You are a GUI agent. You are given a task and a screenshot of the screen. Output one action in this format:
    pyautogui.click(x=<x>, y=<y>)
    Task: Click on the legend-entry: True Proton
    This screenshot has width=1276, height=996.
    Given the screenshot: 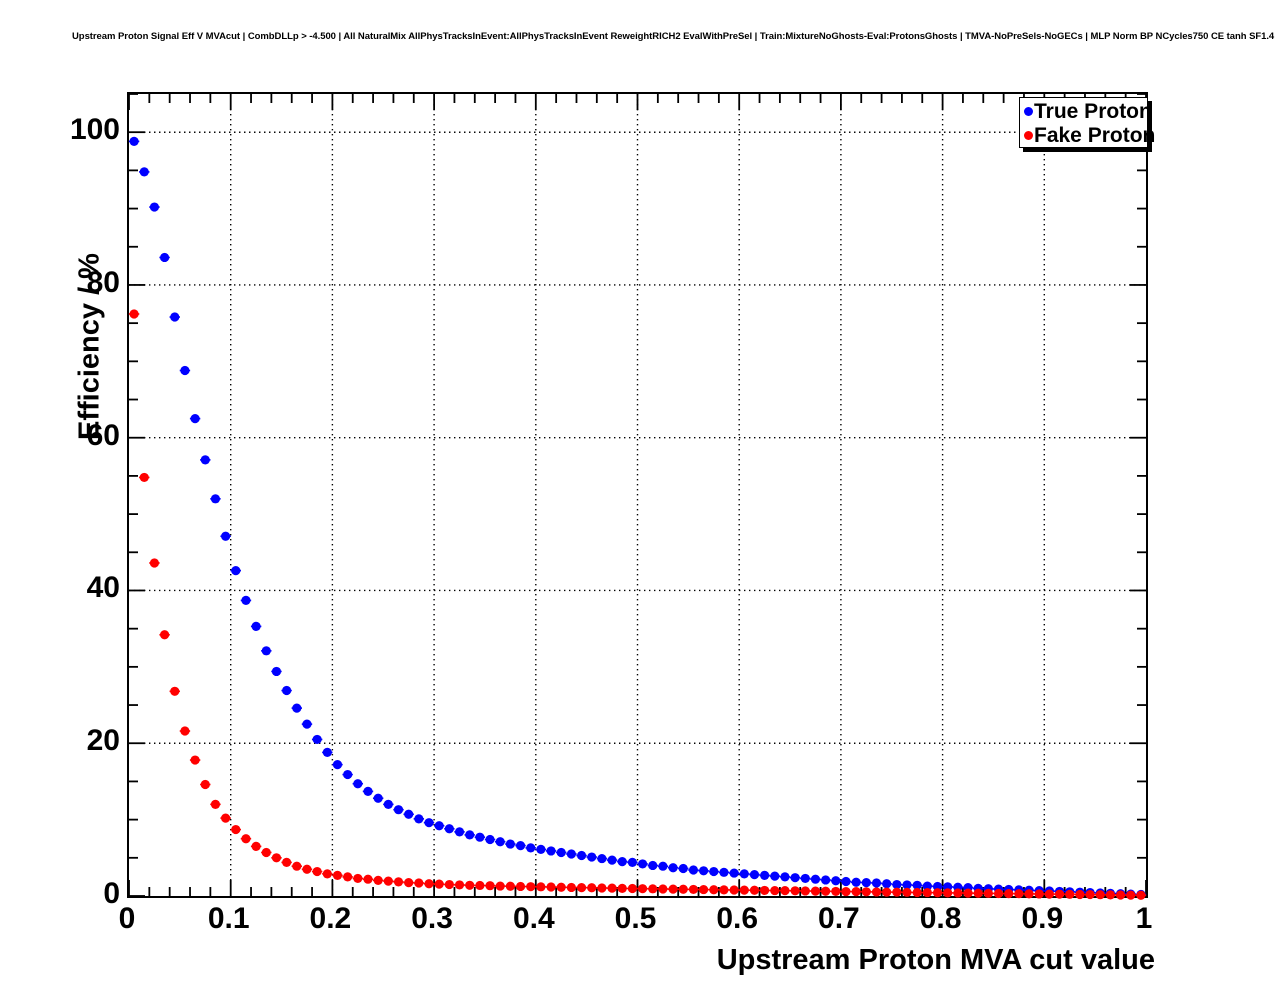 What is the action you would take?
    pyautogui.click(x=1087, y=111)
    